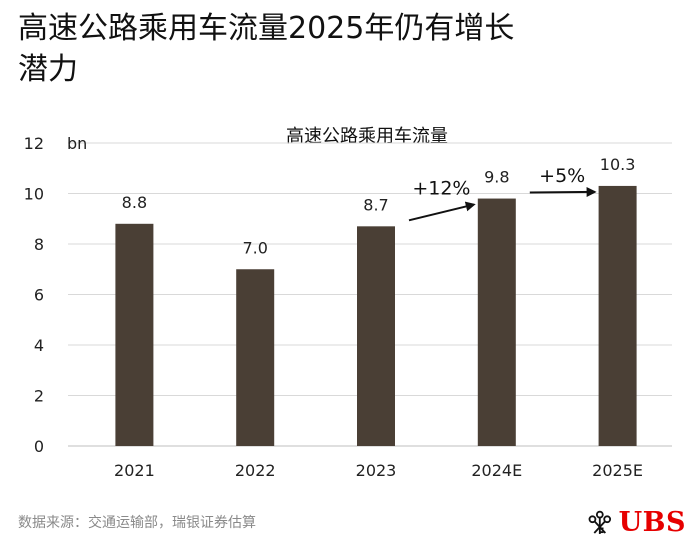 This screenshot has width=700, height=558. I want to click on y-unit-label: bn, so click(77, 143).